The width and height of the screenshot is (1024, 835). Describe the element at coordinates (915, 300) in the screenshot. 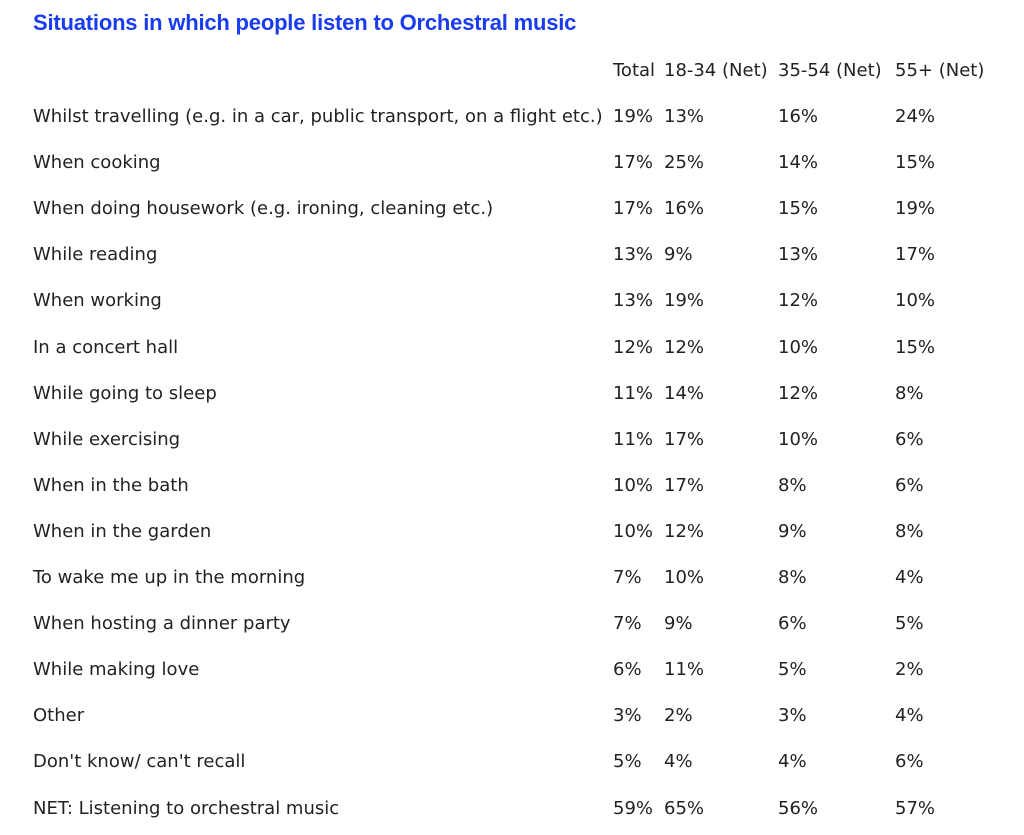

I see `cell-55-plus: 10%` at that location.